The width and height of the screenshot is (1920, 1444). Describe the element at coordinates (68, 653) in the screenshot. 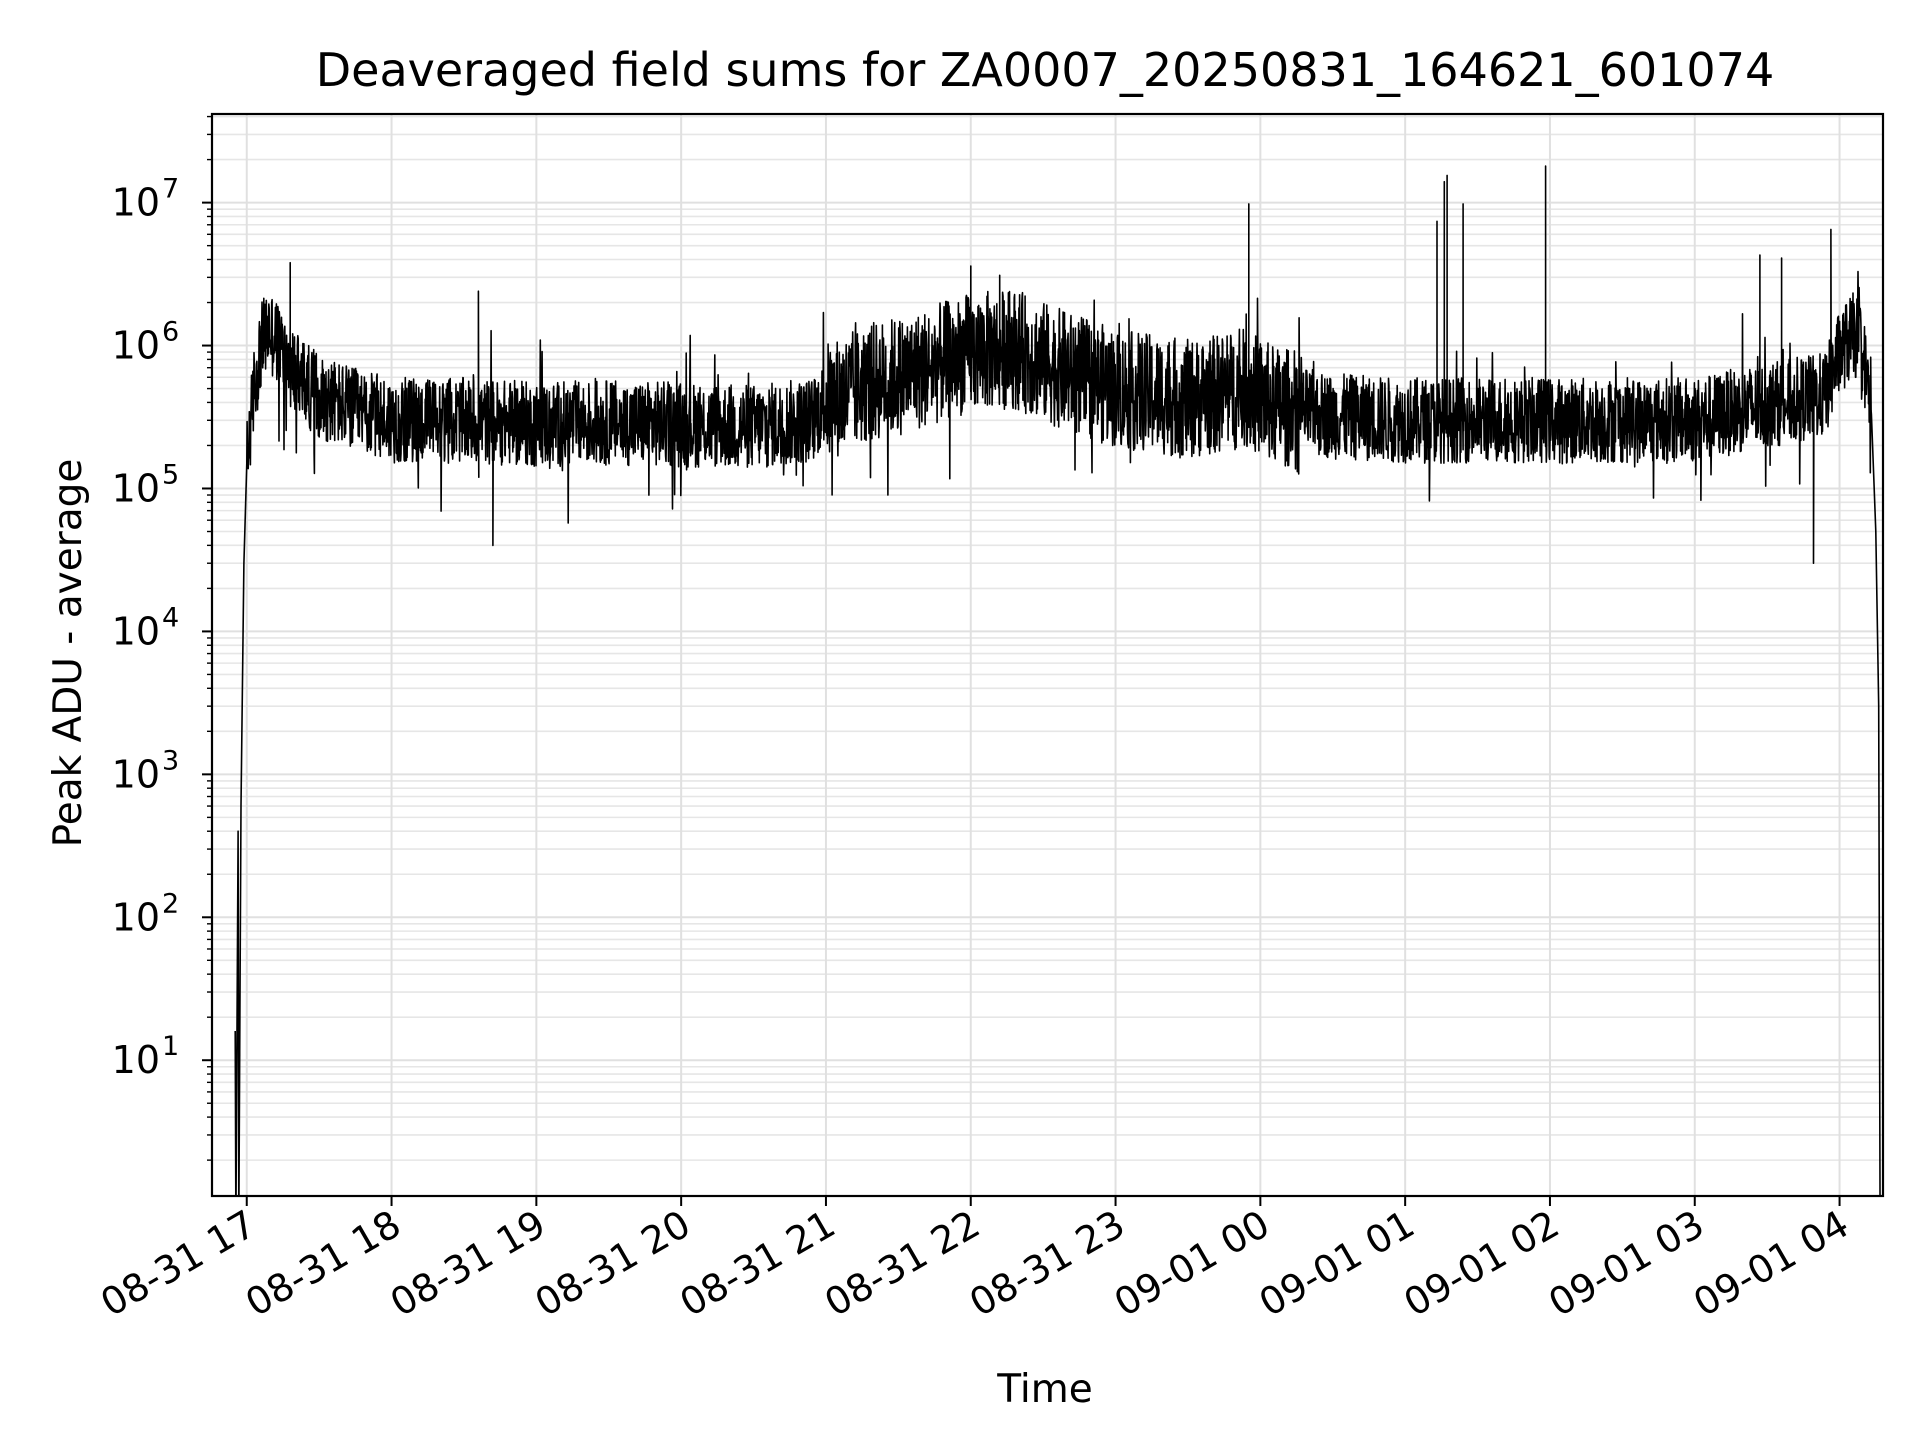

I see `y-axis-title: Peak ADU - average` at that location.